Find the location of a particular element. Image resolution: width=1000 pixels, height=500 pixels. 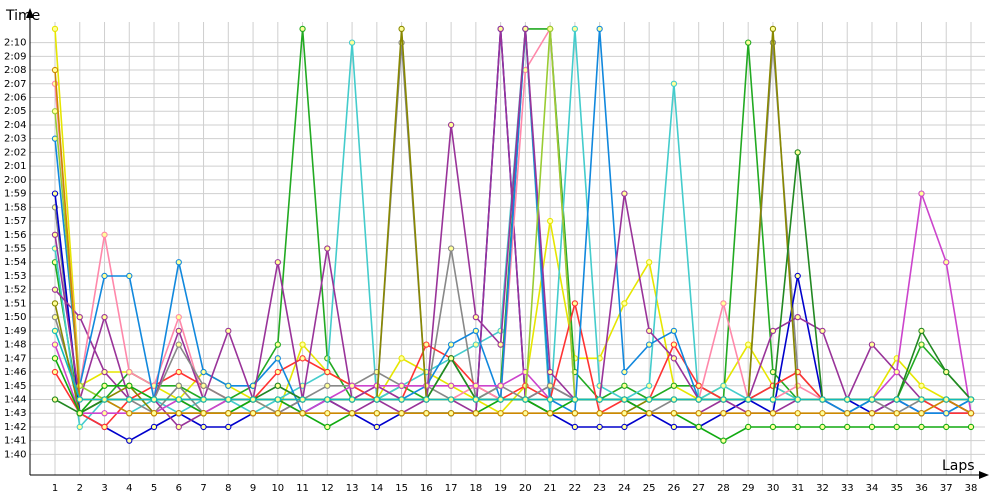

x-tick-label: 30 is located at coordinates (773, 488).